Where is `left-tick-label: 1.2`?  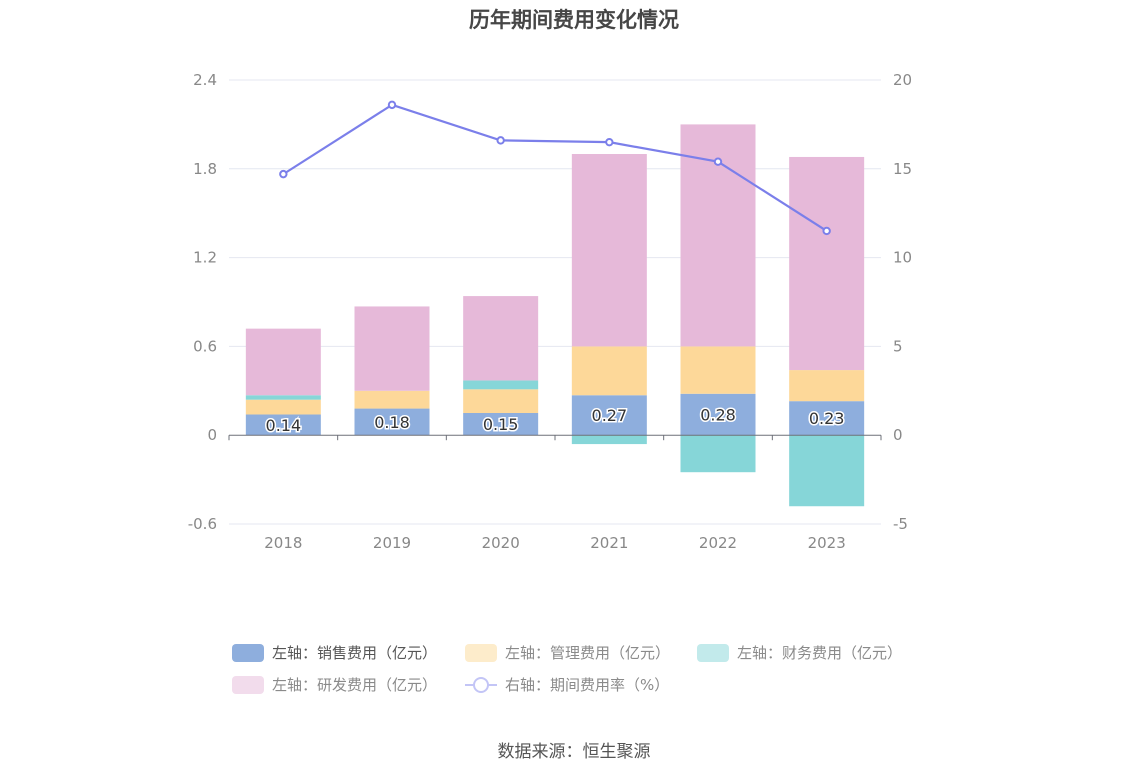
left-tick-label: 1.2 is located at coordinates (205, 258).